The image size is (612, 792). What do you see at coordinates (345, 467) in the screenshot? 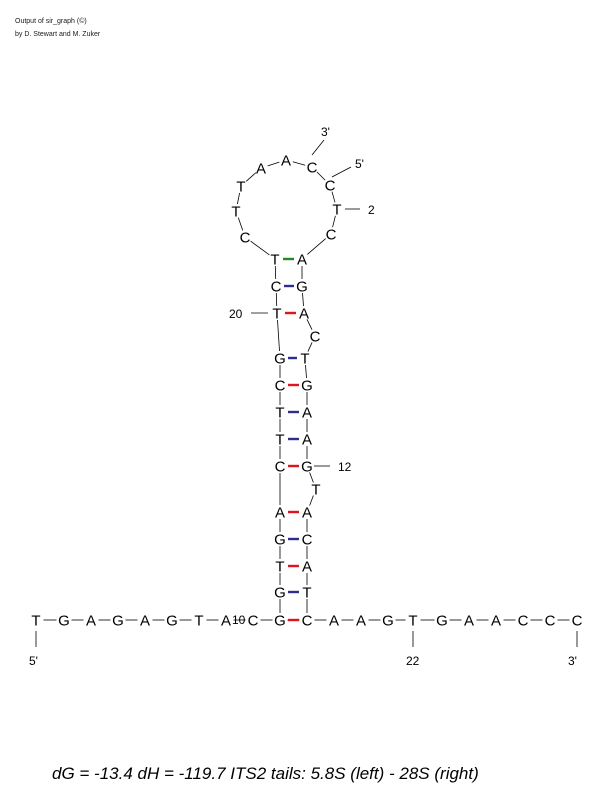
I see `label-12: 12` at bounding box center [345, 467].